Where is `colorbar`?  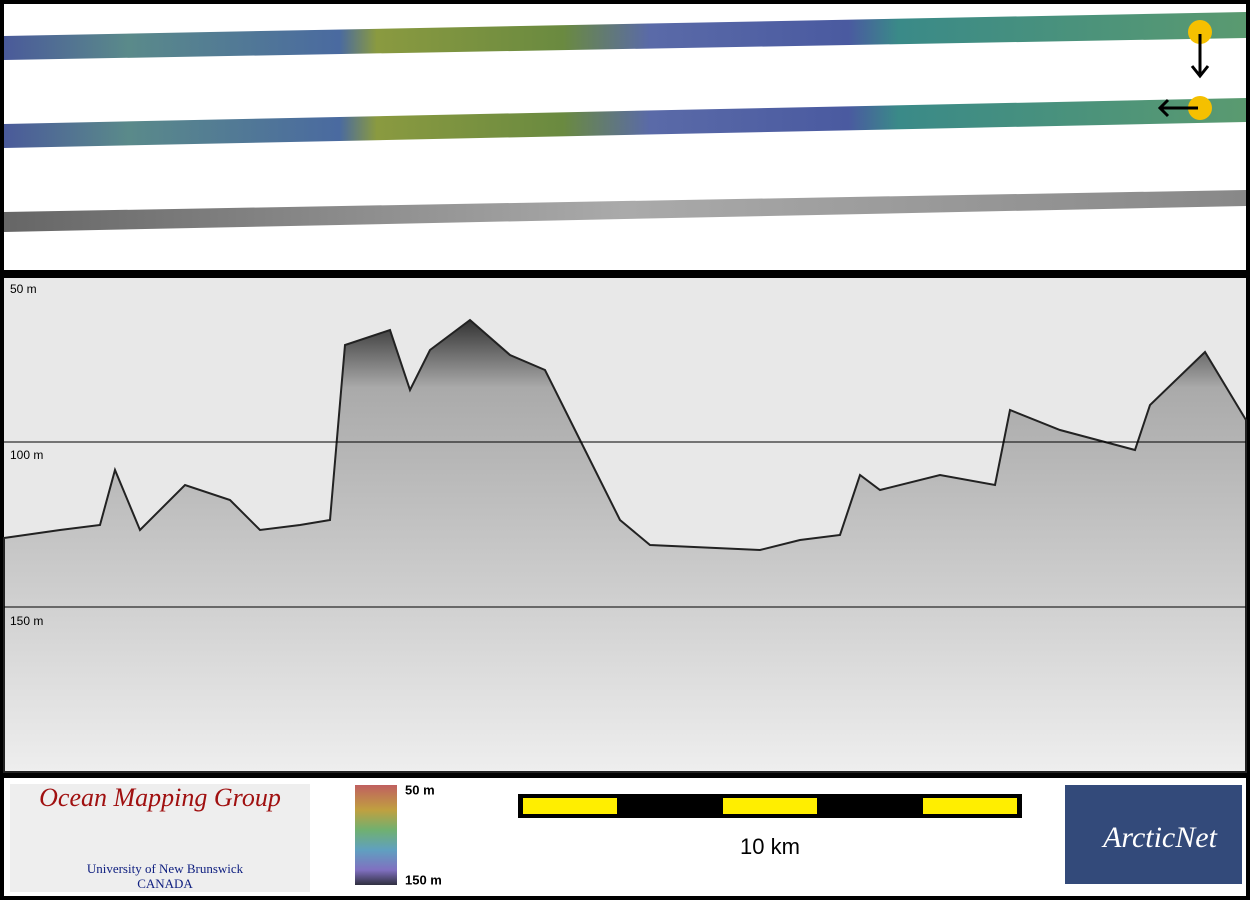 colorbar is located at coordinates (376, 835).